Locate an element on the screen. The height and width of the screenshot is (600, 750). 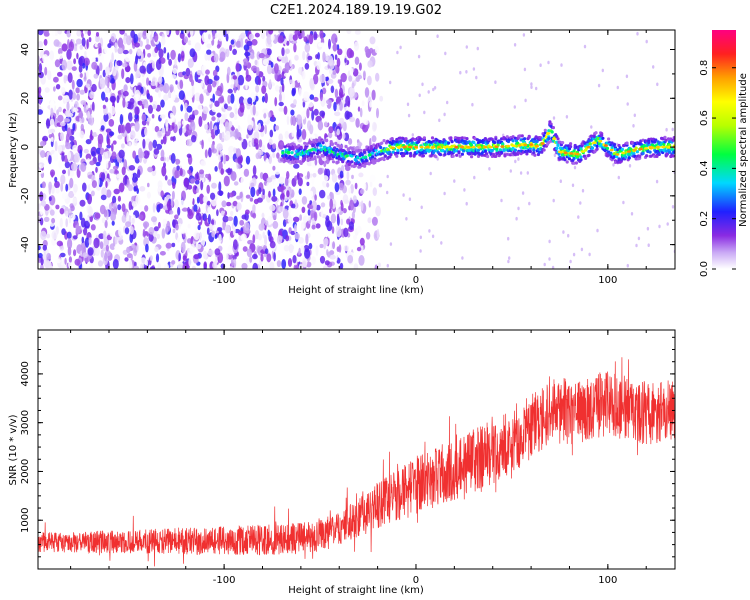
spectrogram-ylabel: Frequency (Hz) is located at coordinates (13, 150).